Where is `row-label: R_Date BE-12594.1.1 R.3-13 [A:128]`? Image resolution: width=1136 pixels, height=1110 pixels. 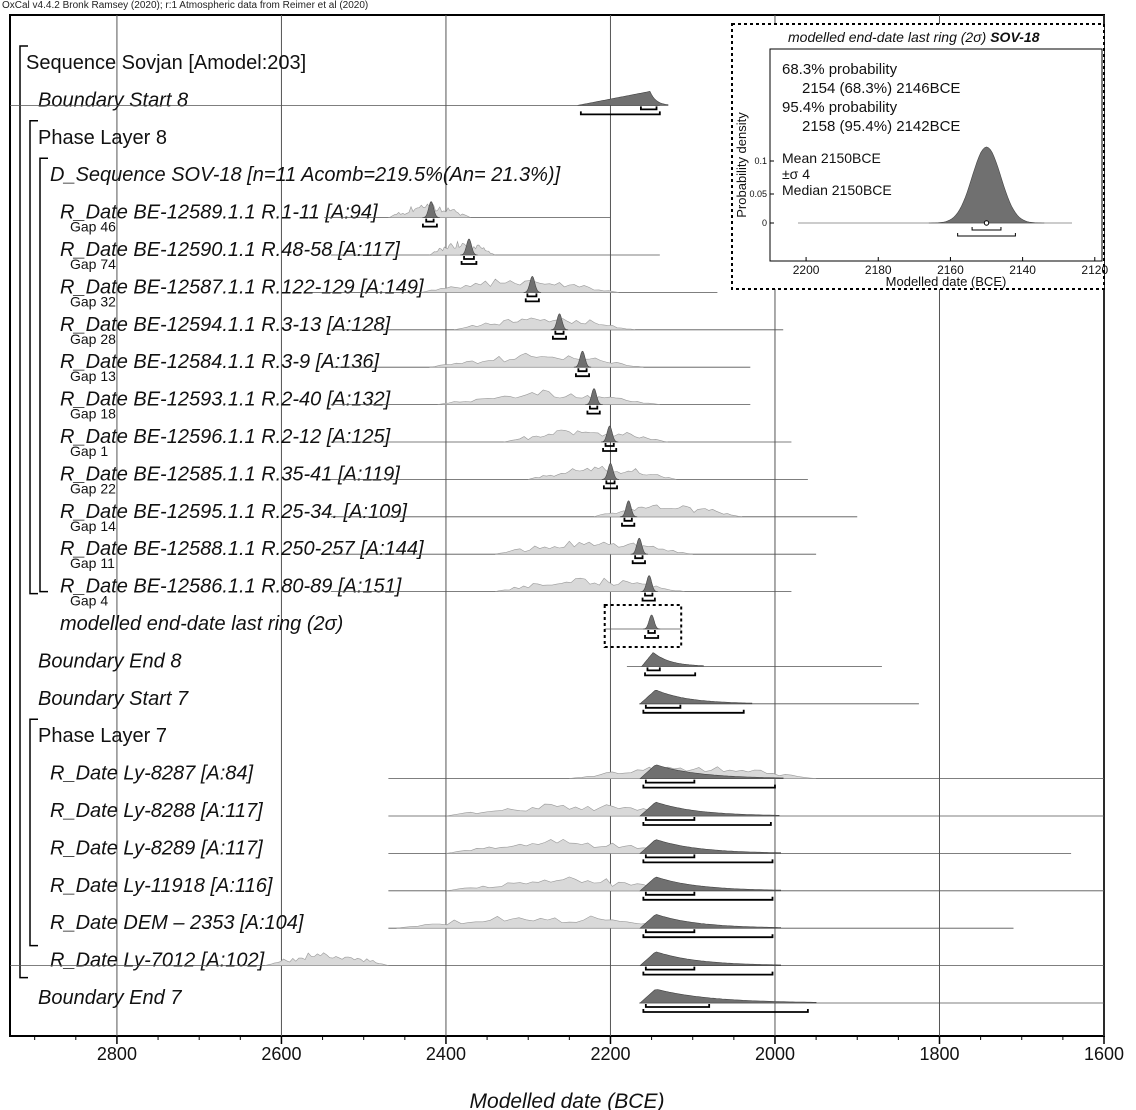
row-label: R_Date BE-12594.1.1 R.3-13 [A:128] is located at coordinates (225, 325).